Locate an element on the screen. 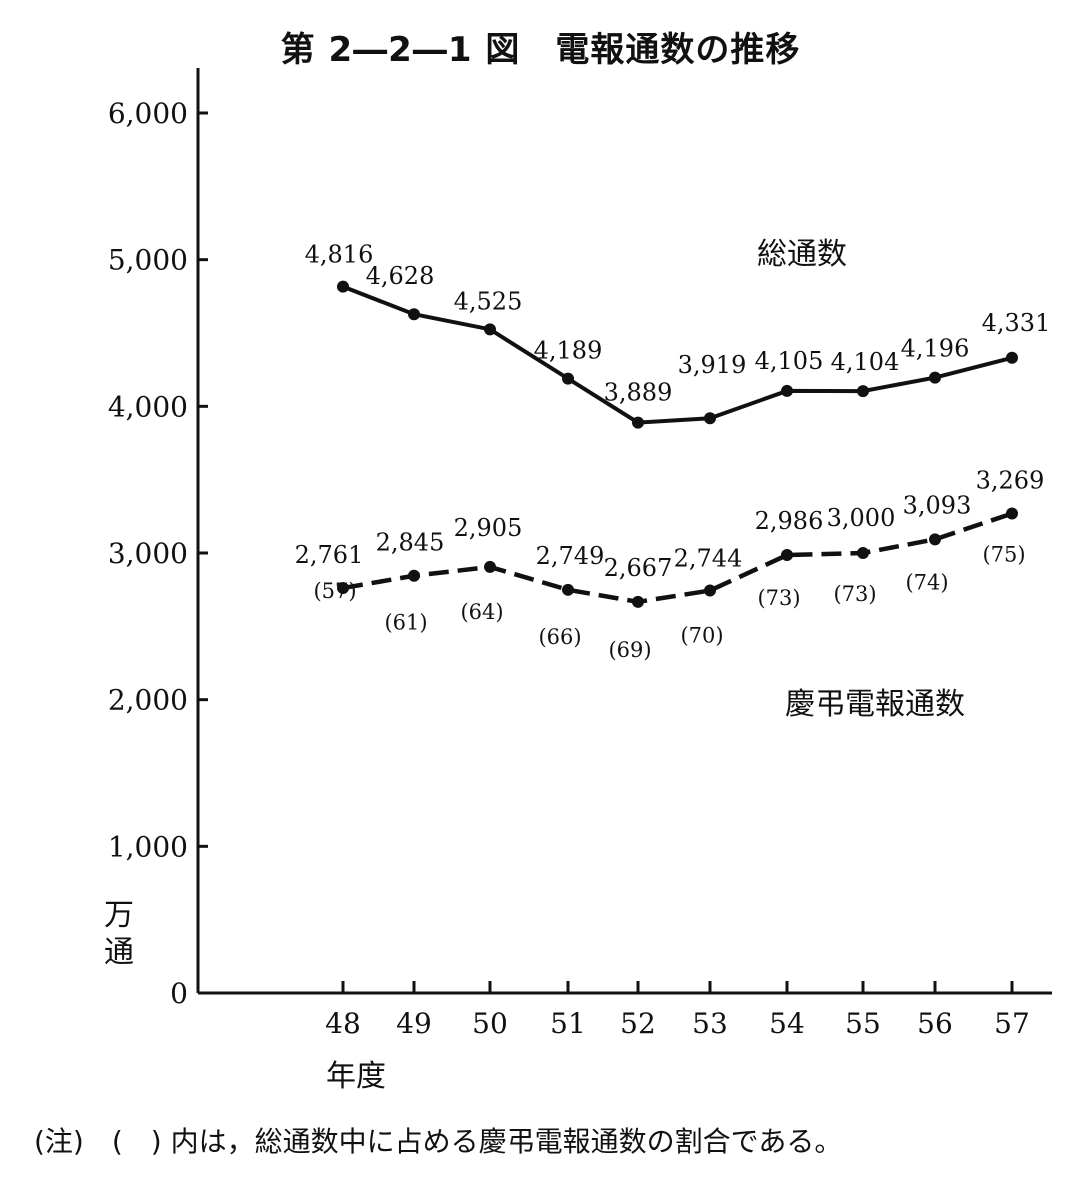 The height and width of the screenshot is (1185, 1081). x-tick-label: 56 is located at coordinates (935, 1023).